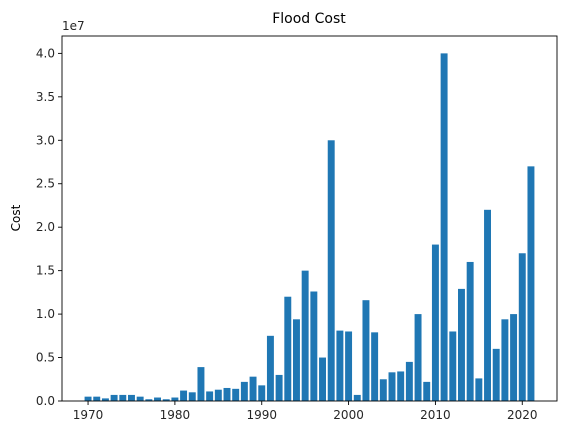  What do you see at coordinates (244, 391) in the screenshot?
I see `bar-1988` at bounding box center [244, 391].